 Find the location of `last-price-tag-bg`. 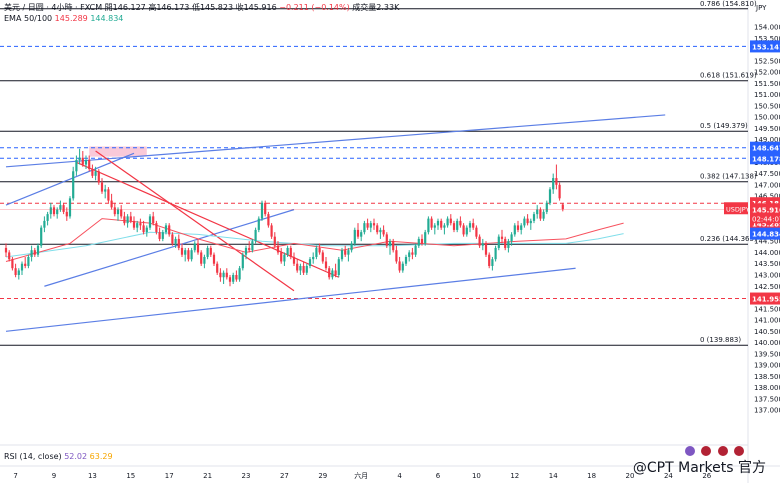

last-price-tag-bg is located at coordinates (765, 213).